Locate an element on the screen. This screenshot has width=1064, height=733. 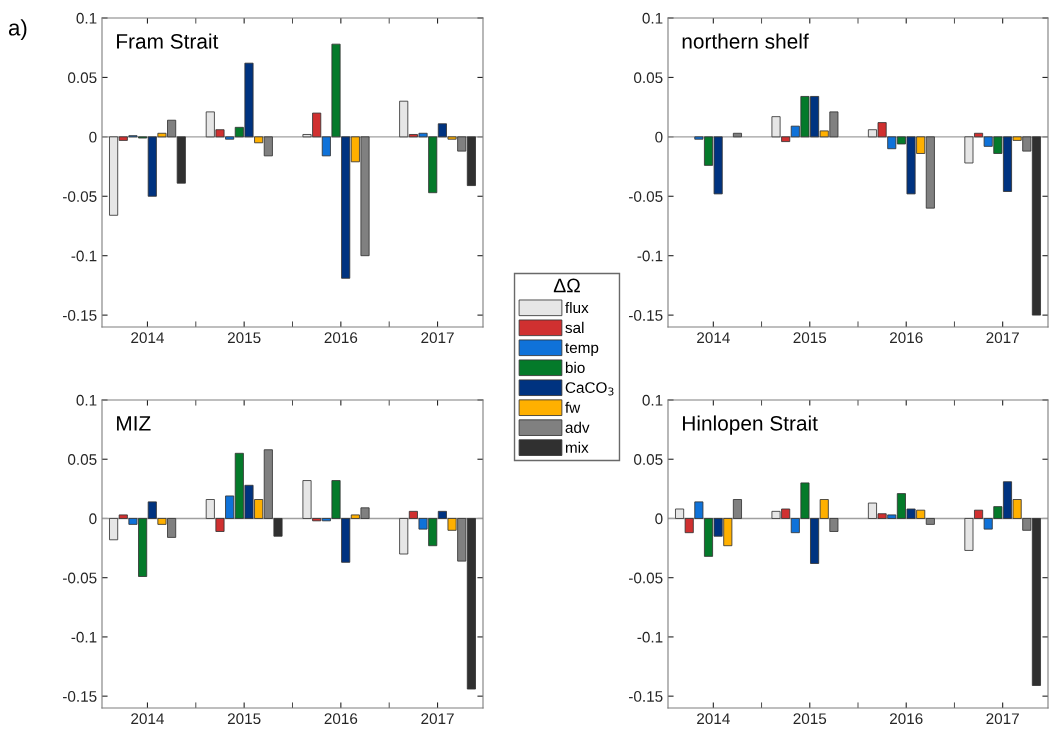
legend-label: fw is located at coordinates (573, 407).